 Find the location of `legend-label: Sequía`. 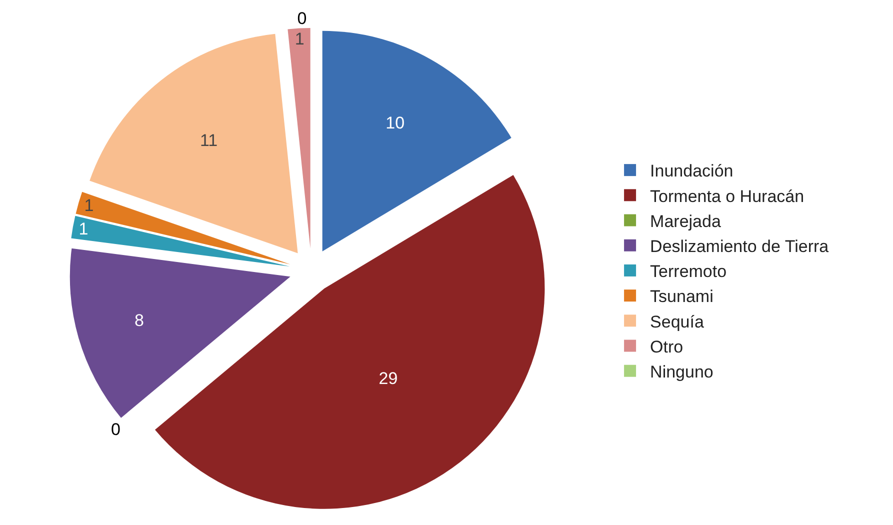

legend-label: Sequía is located at coordinates (677, 322).